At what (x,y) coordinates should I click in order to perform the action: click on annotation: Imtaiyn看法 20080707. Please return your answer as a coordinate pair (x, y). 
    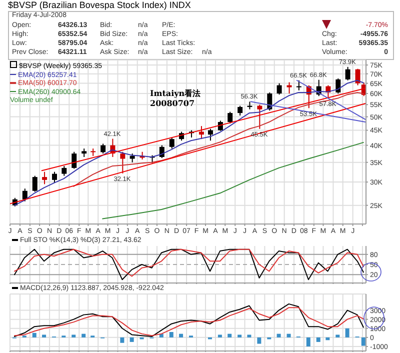
    Looking at the image, I should click on (176, 98).